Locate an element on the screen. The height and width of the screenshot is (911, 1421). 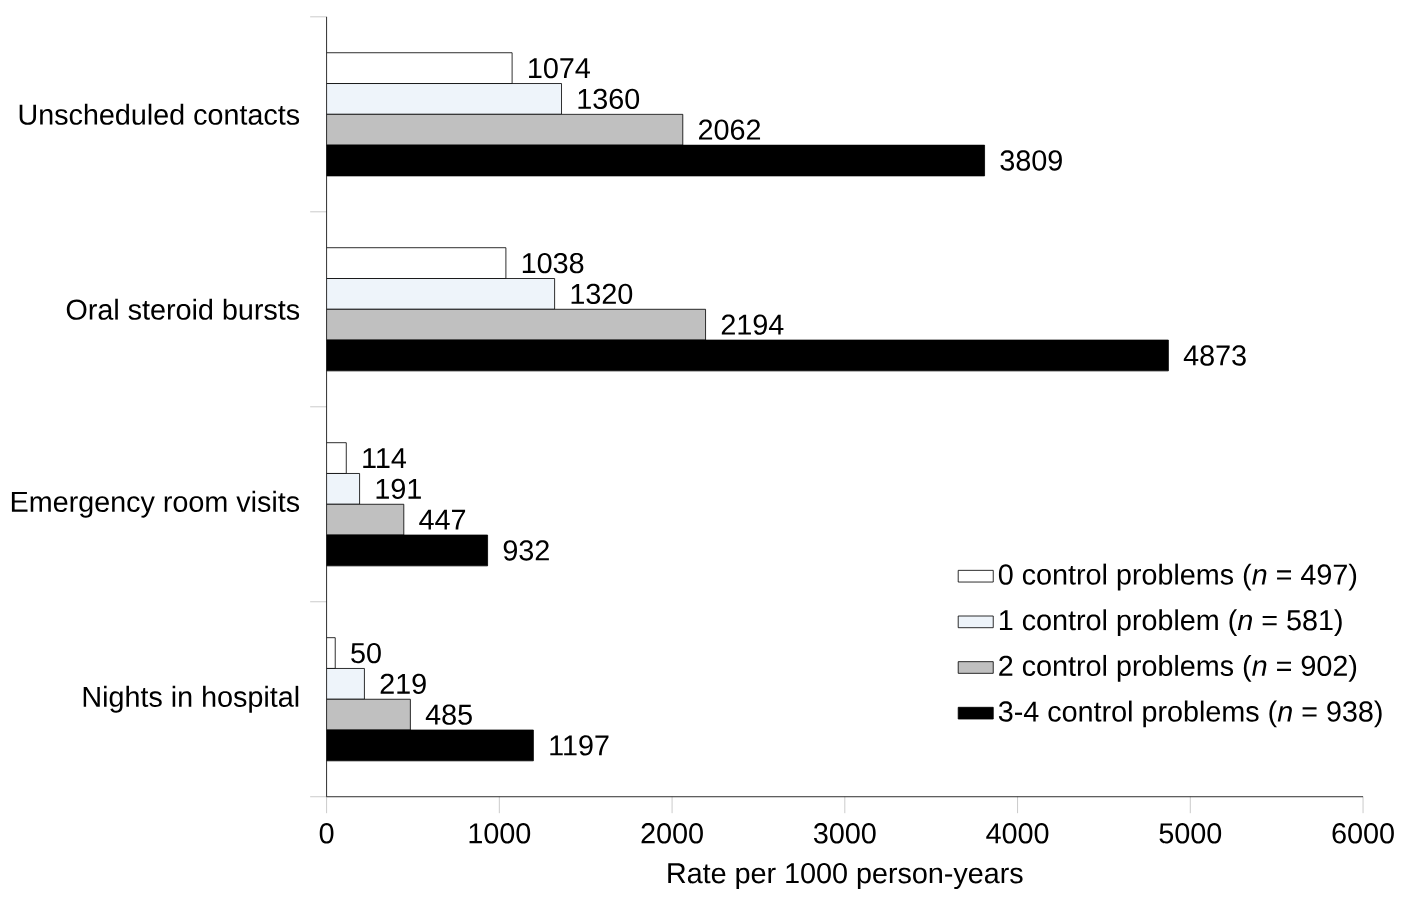
data-label: 1038 is located at coordinates (553, 263).